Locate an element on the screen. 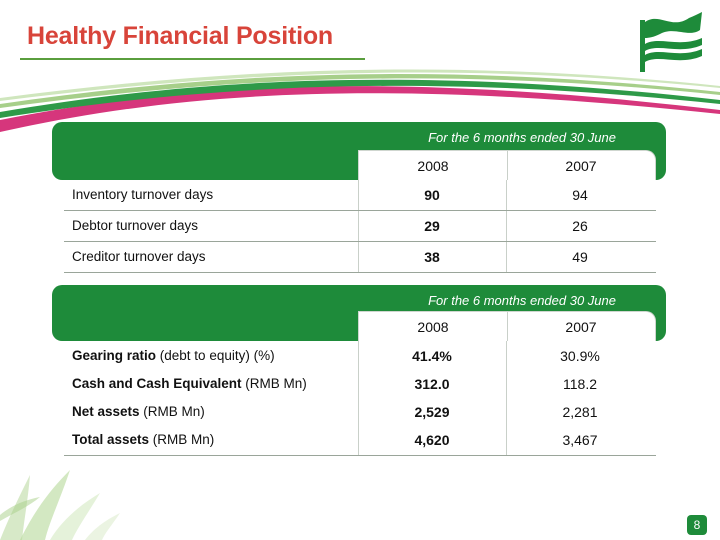 This screenshot has height=540, width=720. table1-year-2008: 2008 is located at coordinates (433, 166).